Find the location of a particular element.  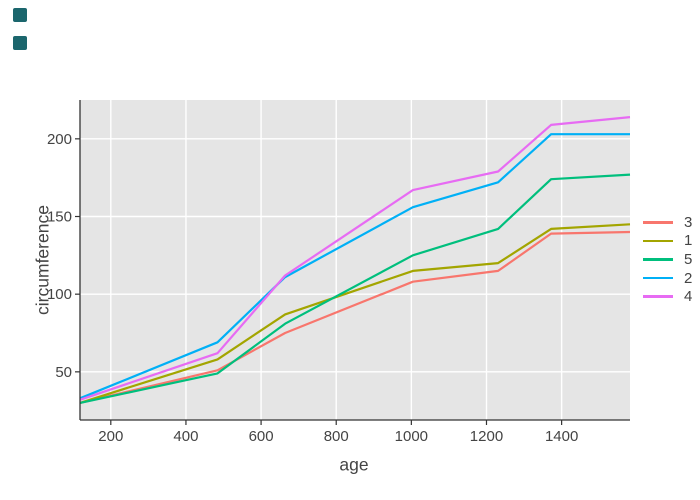

legend-item-label: 1 is located at coordinates (688, 241).